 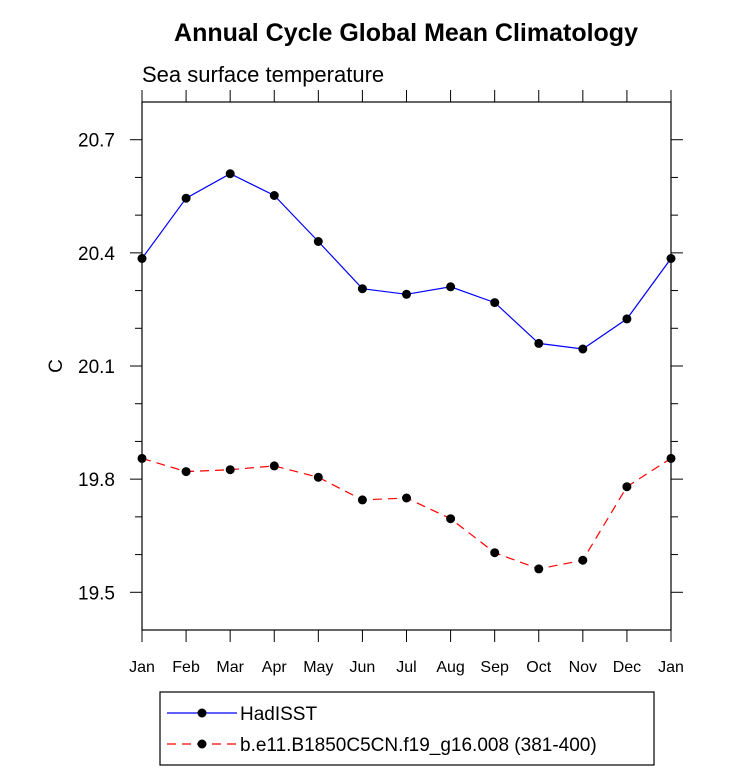 I want to click on x-tick-label: Oct, so click(x=538, y=667).